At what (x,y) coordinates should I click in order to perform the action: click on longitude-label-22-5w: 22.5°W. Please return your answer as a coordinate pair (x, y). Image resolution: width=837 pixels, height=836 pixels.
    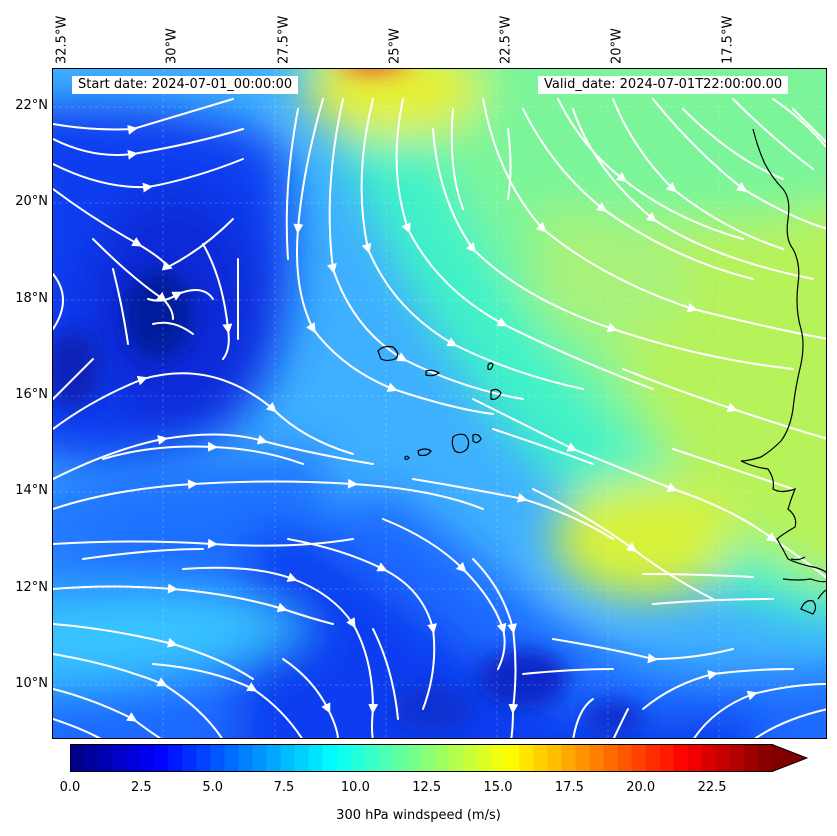
    Looking at the image, I should click on (506, 39).